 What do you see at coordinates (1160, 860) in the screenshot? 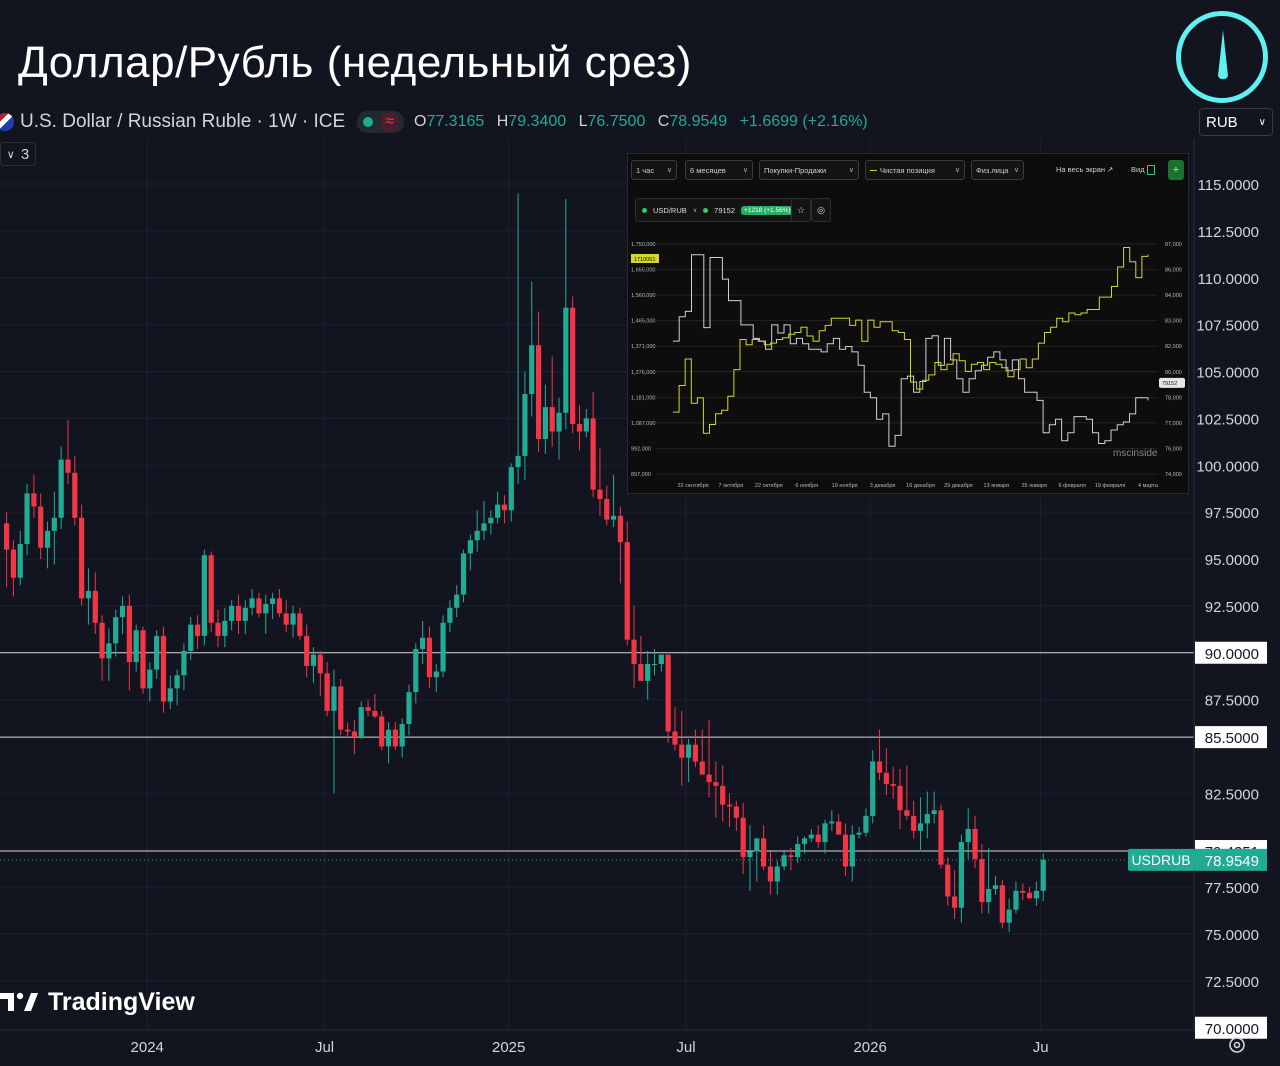
I see `symbol-tag-text: USDRUB` at bounding box center [1160, 860].